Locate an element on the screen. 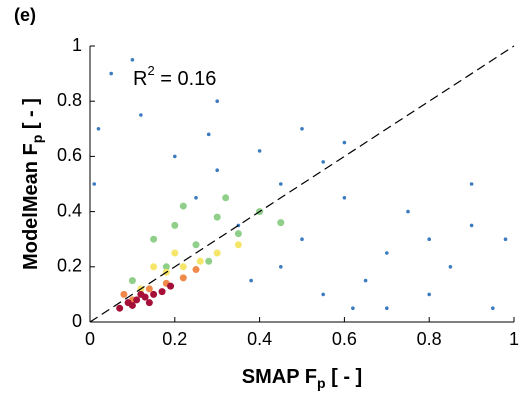 This screenshot has height=402, width=526. x-label-rest: [ - ] is located at coordinates (344, 377).